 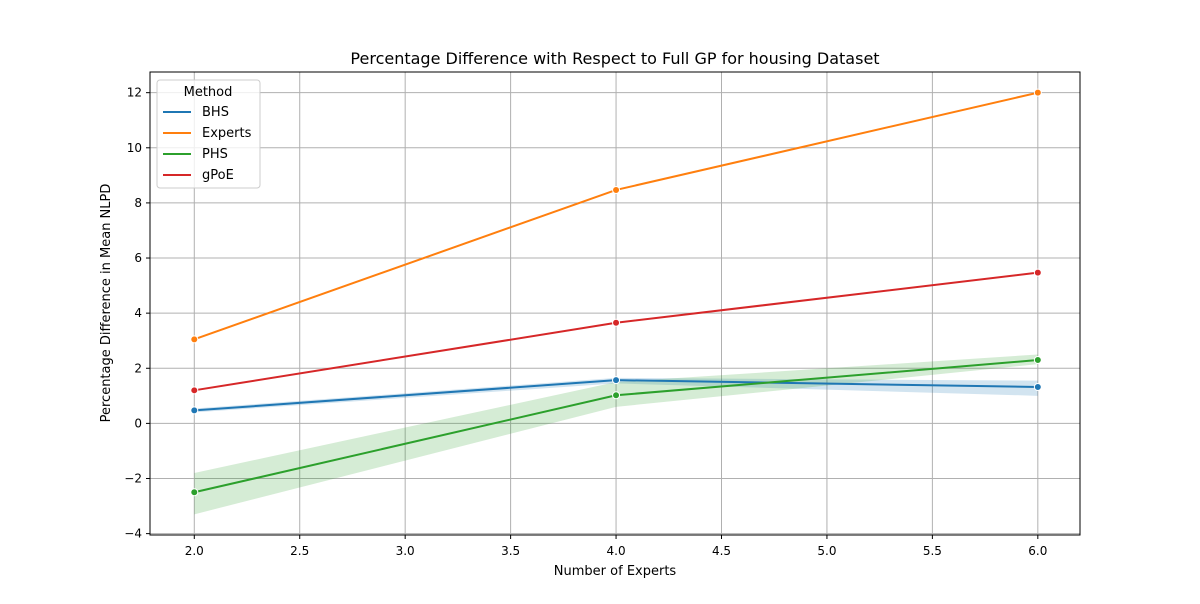 What do you see at coordinates (138, 258) in the screenshot?
I see `y-tick-label: 6` at bounding box center [138, 258].